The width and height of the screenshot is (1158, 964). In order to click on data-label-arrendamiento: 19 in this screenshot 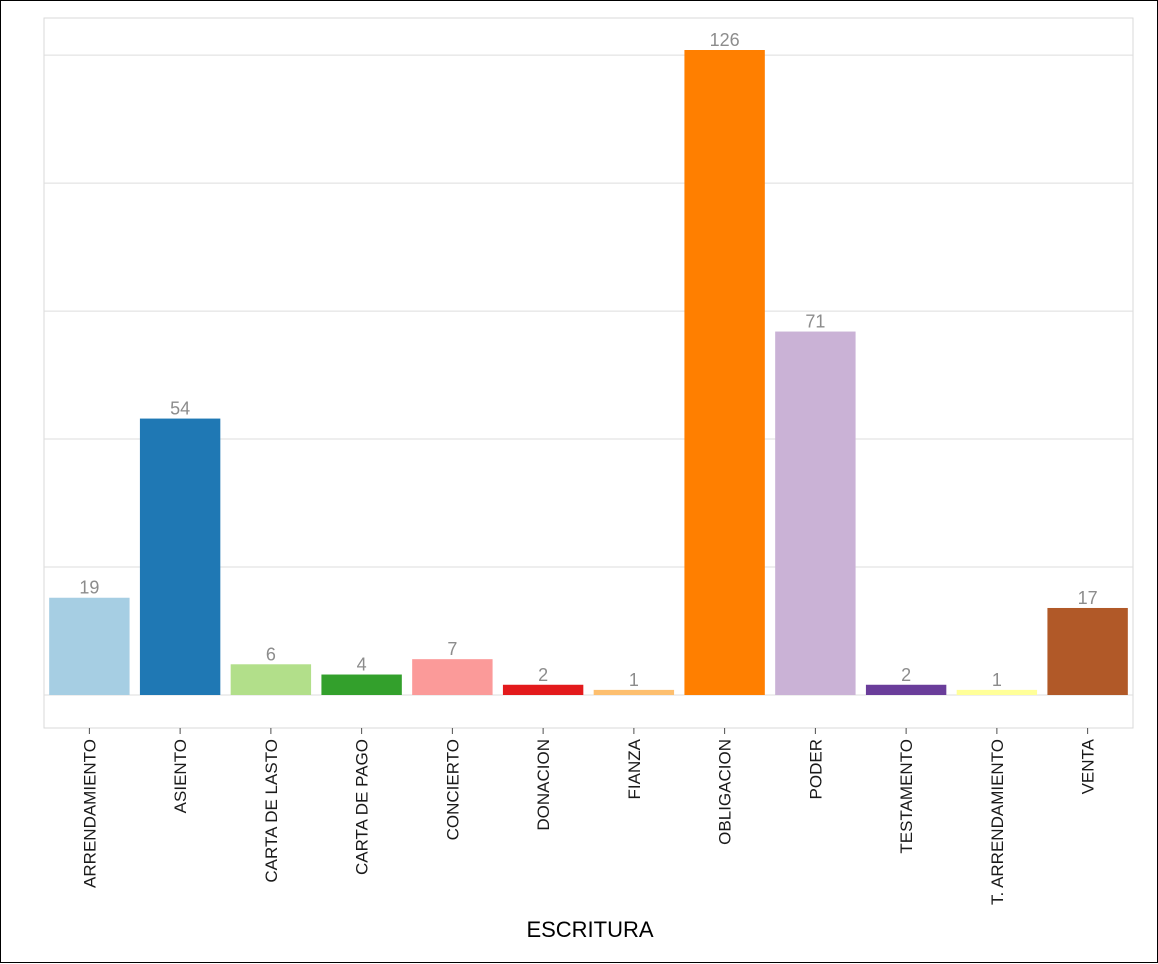, I will do `click(89, 588)`.